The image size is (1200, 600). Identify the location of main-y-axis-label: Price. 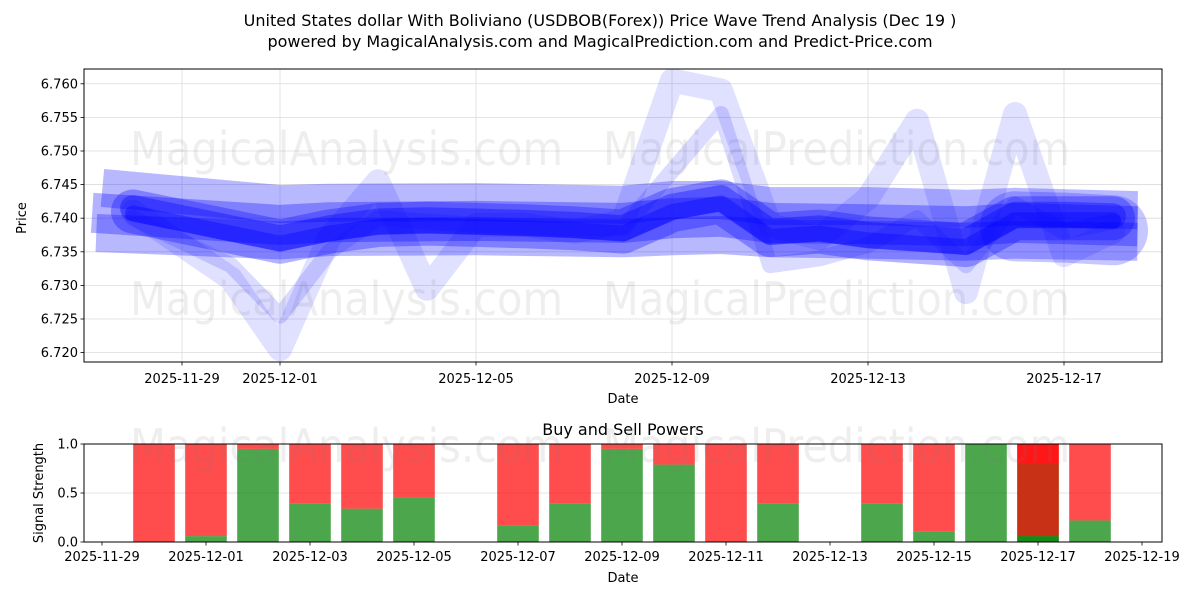
(22, 218).